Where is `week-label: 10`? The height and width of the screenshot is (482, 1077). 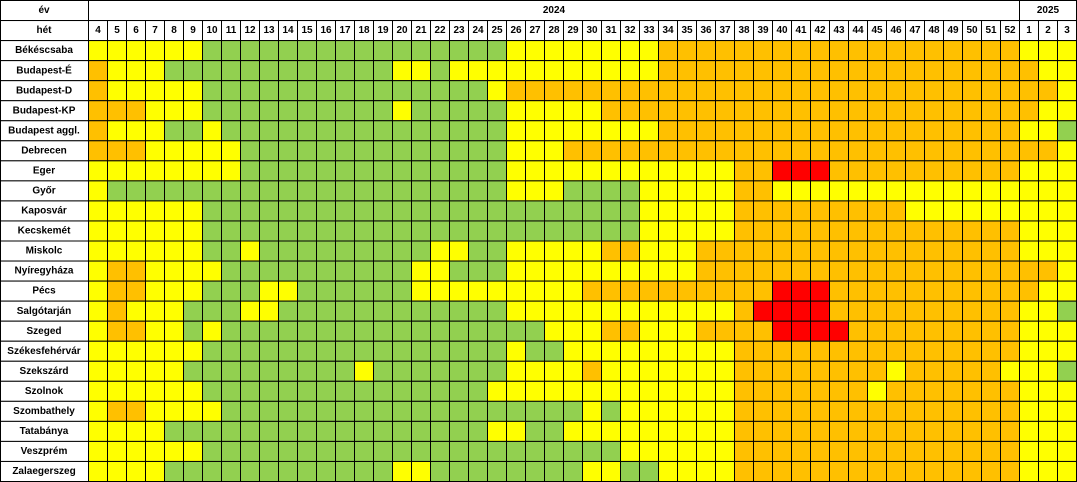
week-label: 10 is located at coordinates (212, 30).